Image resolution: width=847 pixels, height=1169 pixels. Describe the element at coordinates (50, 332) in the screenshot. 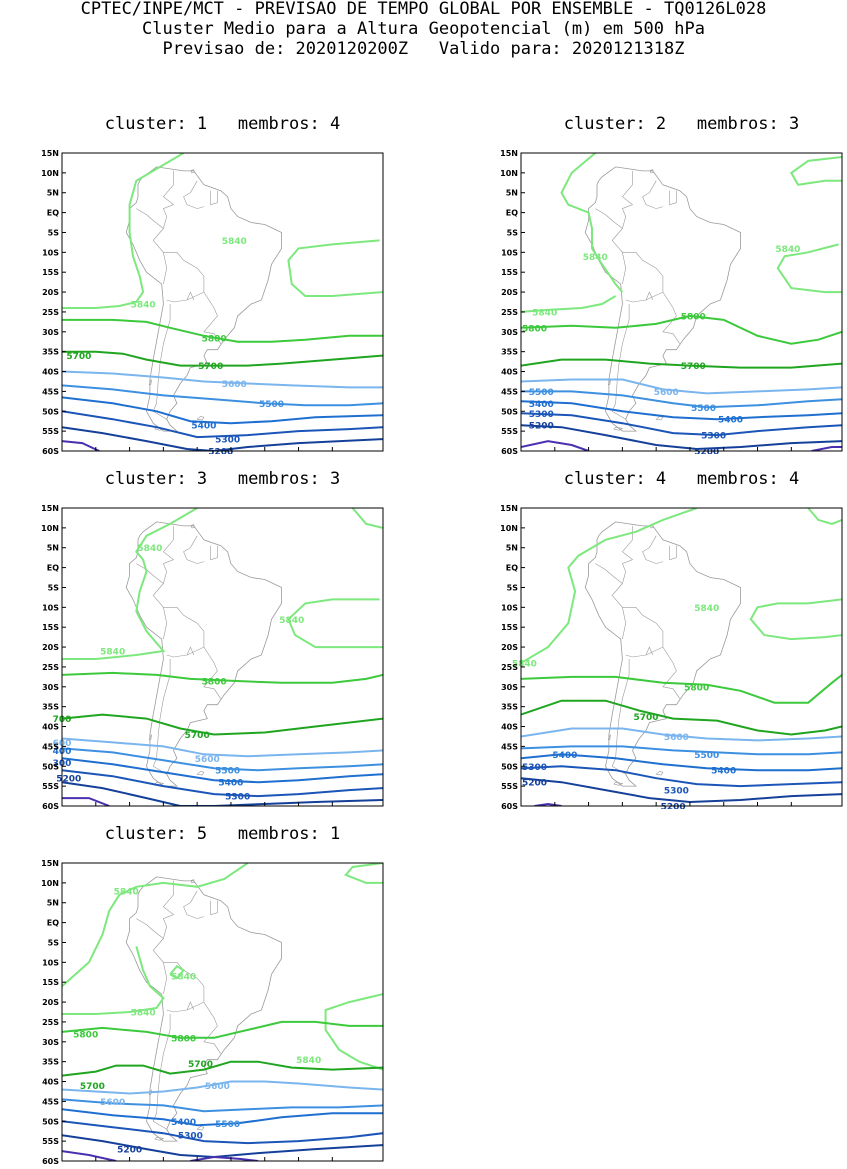

I see `lat-tick-label: 30S` at that location.